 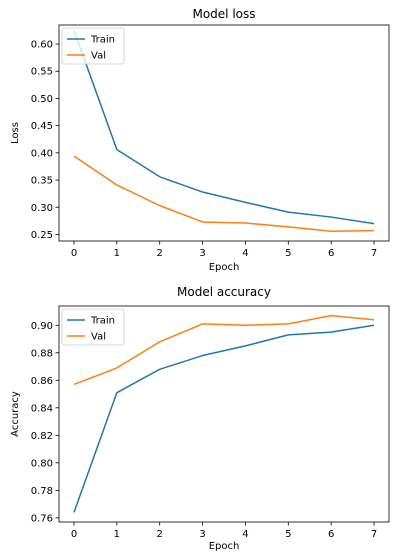 I want to click on y-tick-label: 0.40, so click(x=42, y=153).